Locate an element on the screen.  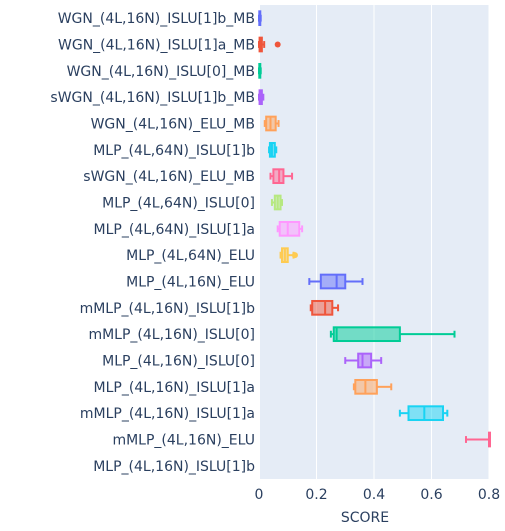
x-tick-label: 0.4 is located at coordinates (374, 495).